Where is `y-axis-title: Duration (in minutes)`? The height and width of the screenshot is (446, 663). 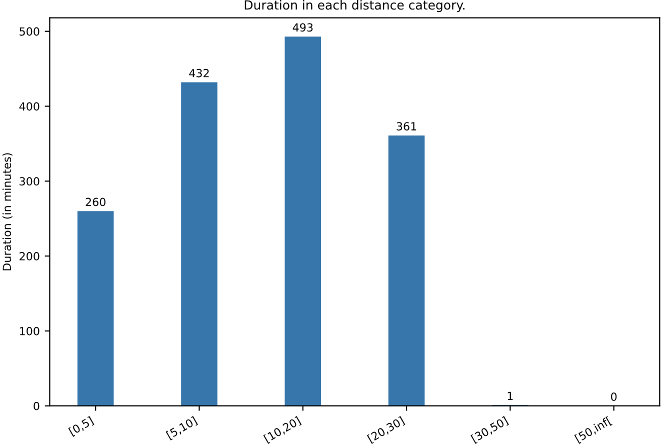 y-axis-title: Duration (in minutes) is located at coordinates (7, 211).